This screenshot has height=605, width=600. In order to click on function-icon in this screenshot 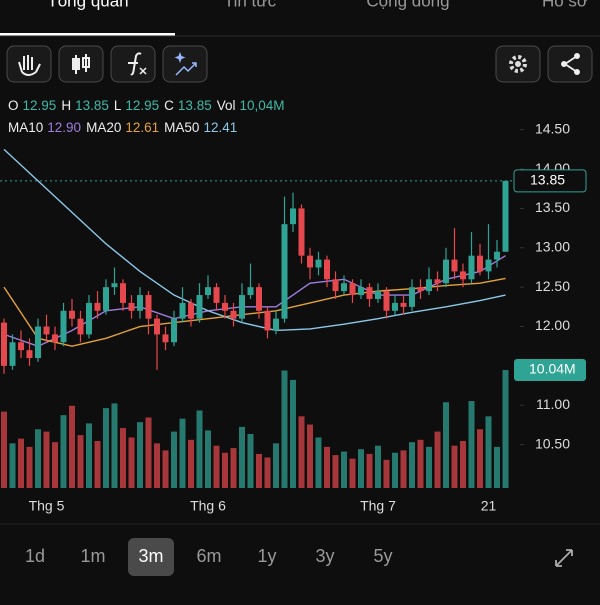, I will do `click(135, 64)`.